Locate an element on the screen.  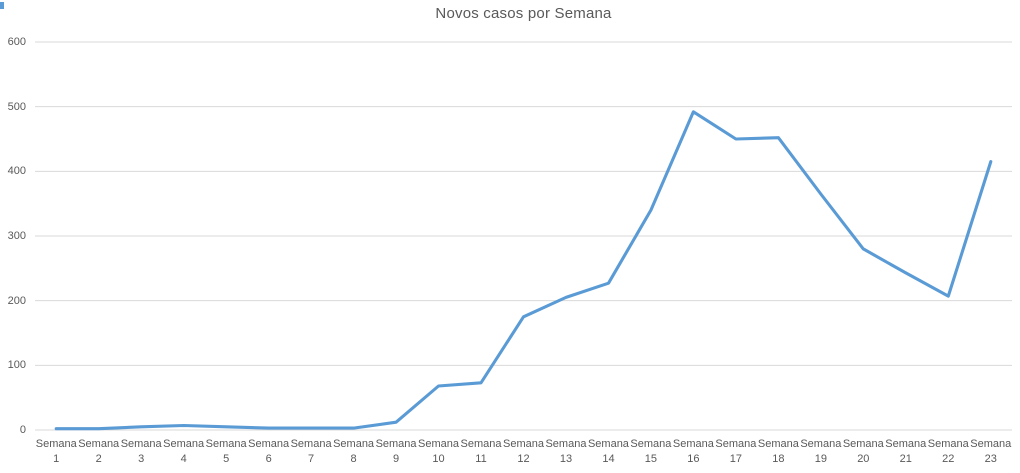
x-axis-category-number: 8 is located at coordinates (353, 459).